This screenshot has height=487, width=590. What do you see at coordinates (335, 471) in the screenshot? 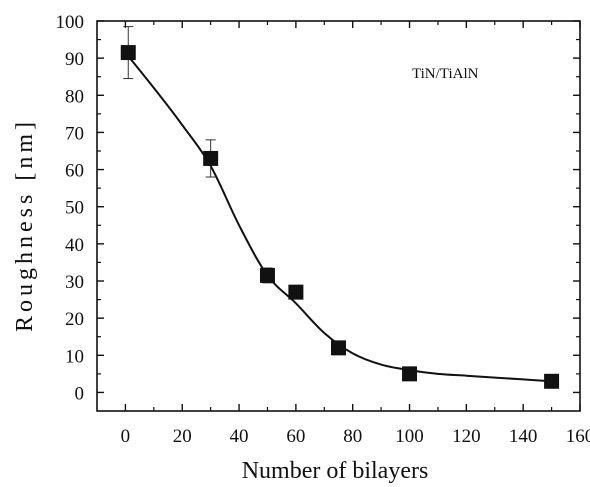
I see `x-axis-title: Number of bilayers` at bounding box center [335, 471].